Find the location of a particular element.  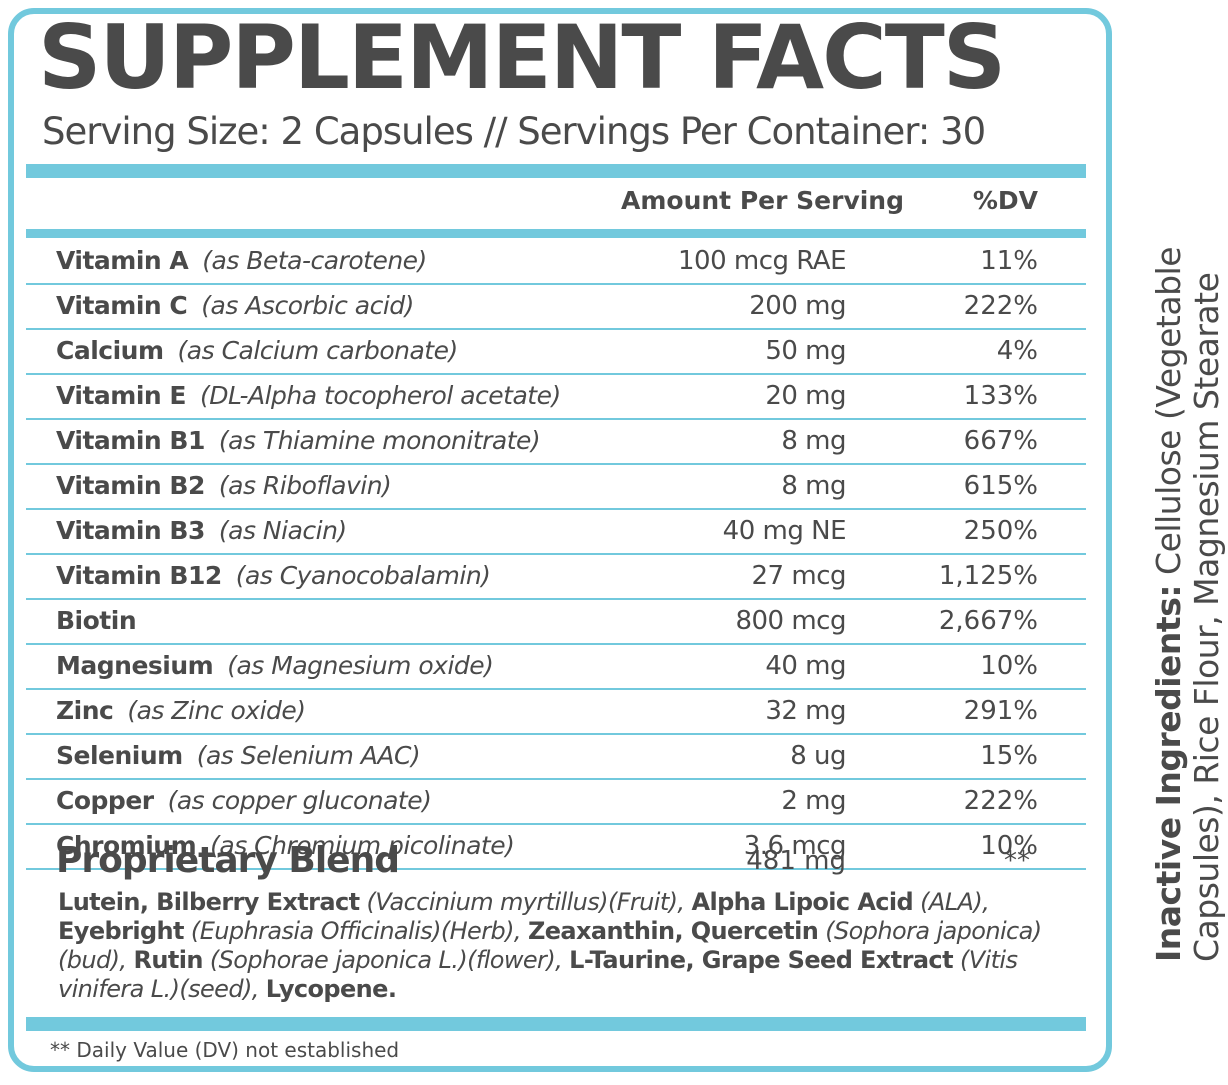

nutrient-dv: 2,667% is located at coordinates (988, 621).